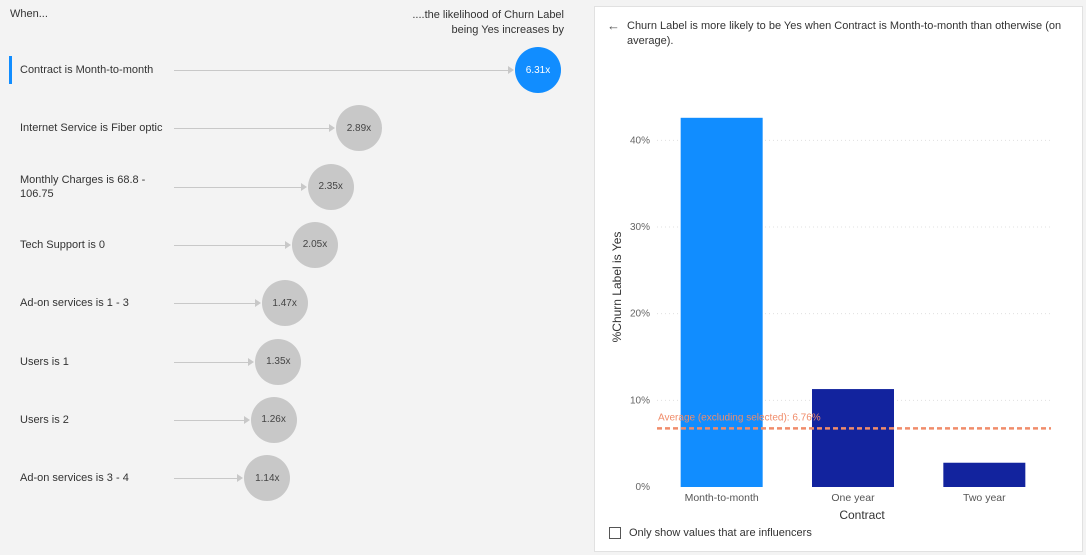 The height and width of the screenshot is (555, 1086). Describe the element at coordinates (640, 227) in the screenshot. I see `y-tick-label: 30%` at that location.